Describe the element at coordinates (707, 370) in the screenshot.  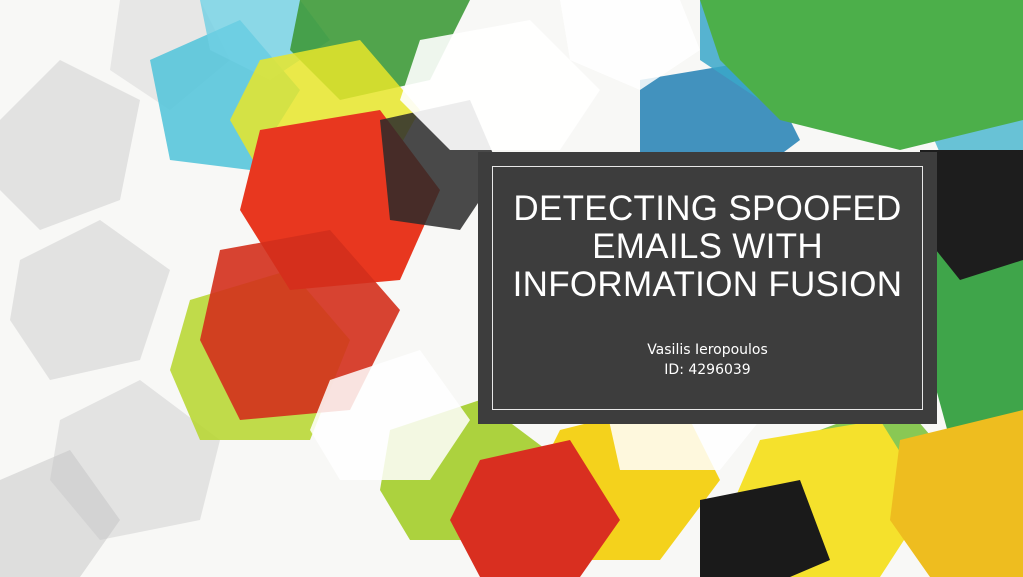
I see `student-id: ID: 4296039` at that location.